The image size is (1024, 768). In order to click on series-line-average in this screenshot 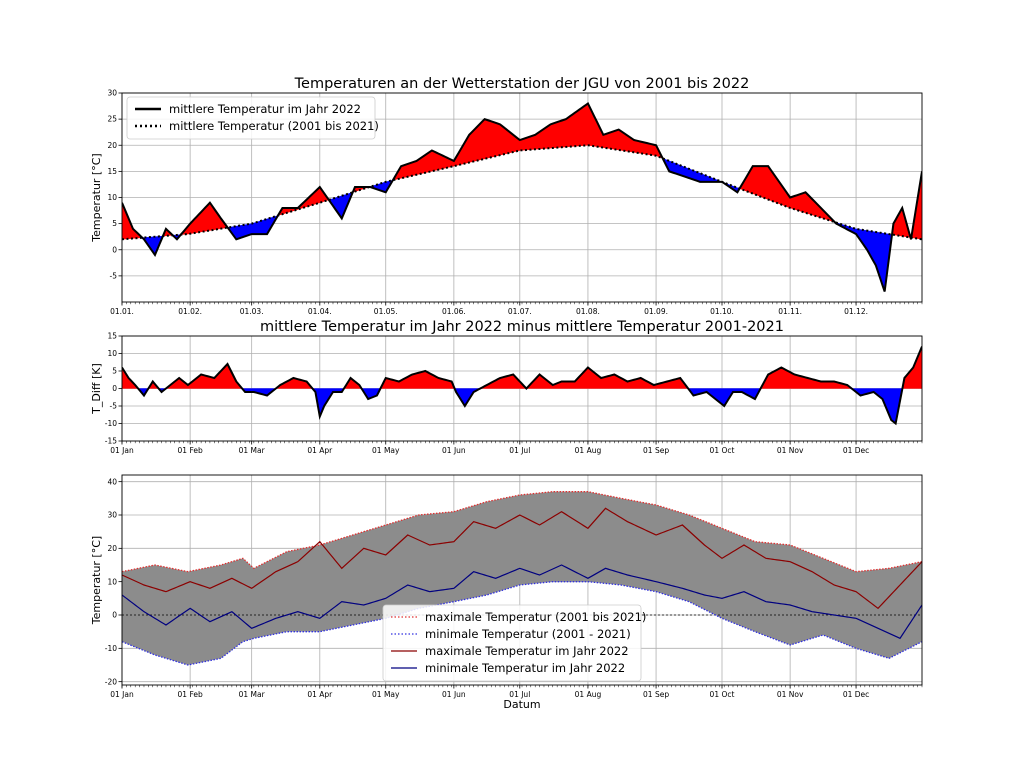, I will do `click(522, 192)`.